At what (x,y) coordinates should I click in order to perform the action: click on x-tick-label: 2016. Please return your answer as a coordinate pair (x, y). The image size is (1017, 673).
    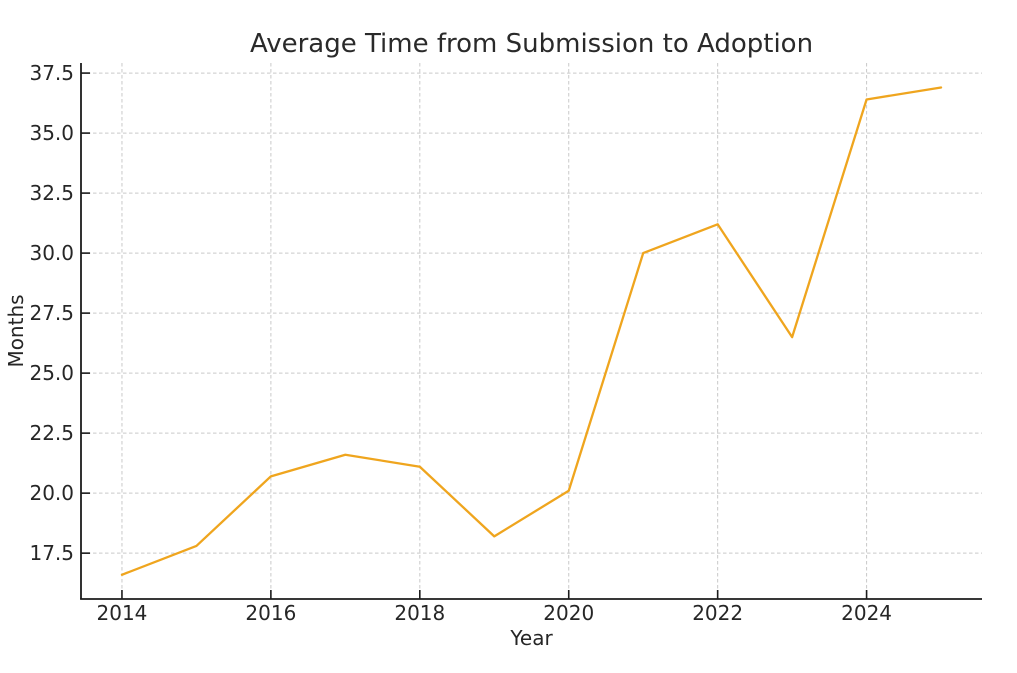
    Looking at the image, I should click on (270, 613).